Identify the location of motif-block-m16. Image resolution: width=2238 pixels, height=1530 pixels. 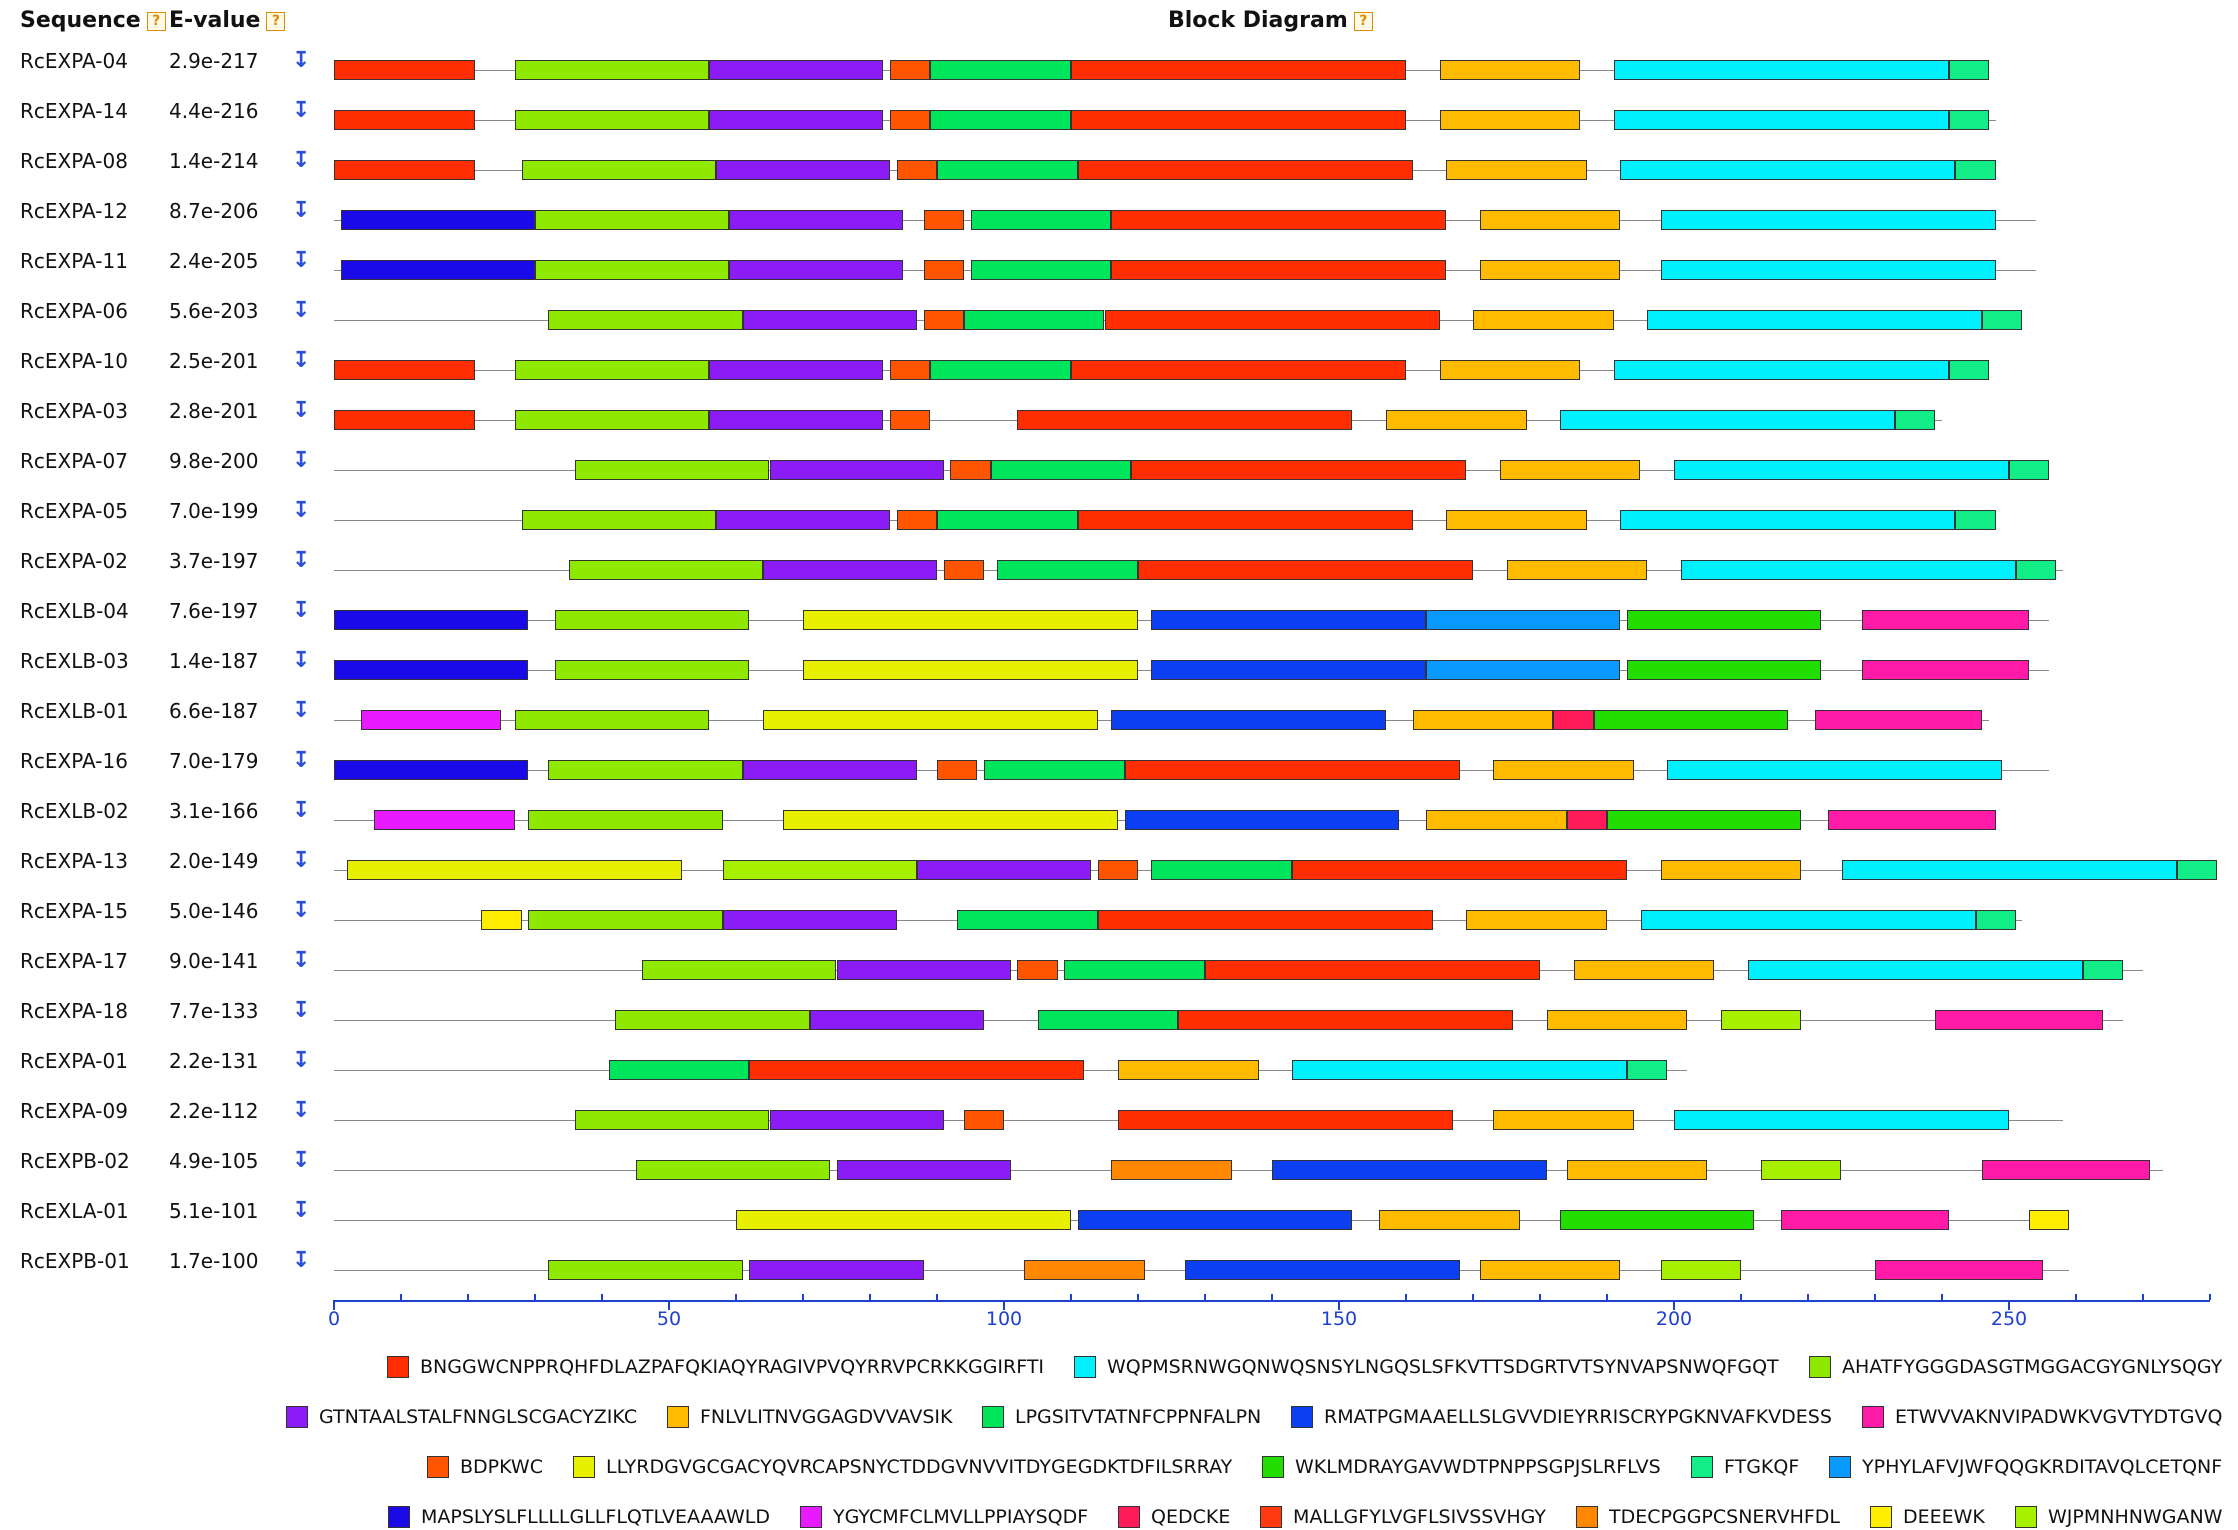
(1586, 820).